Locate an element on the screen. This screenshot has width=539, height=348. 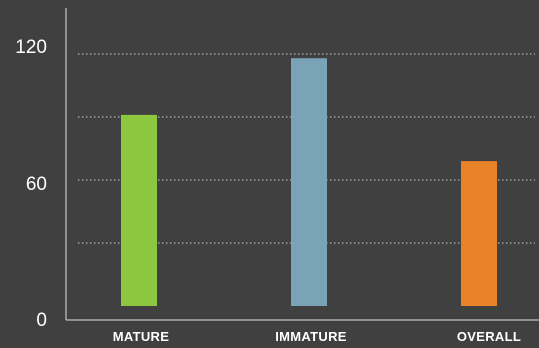
bar-immature is located at coordinates (309, 182).